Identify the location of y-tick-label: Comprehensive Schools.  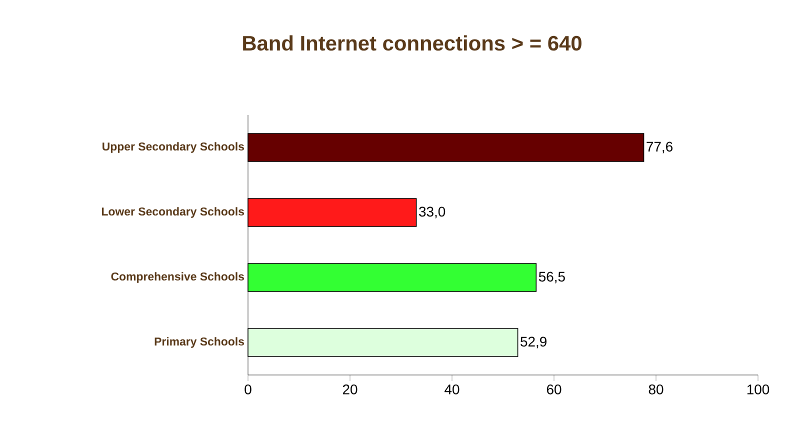
(177, 277).